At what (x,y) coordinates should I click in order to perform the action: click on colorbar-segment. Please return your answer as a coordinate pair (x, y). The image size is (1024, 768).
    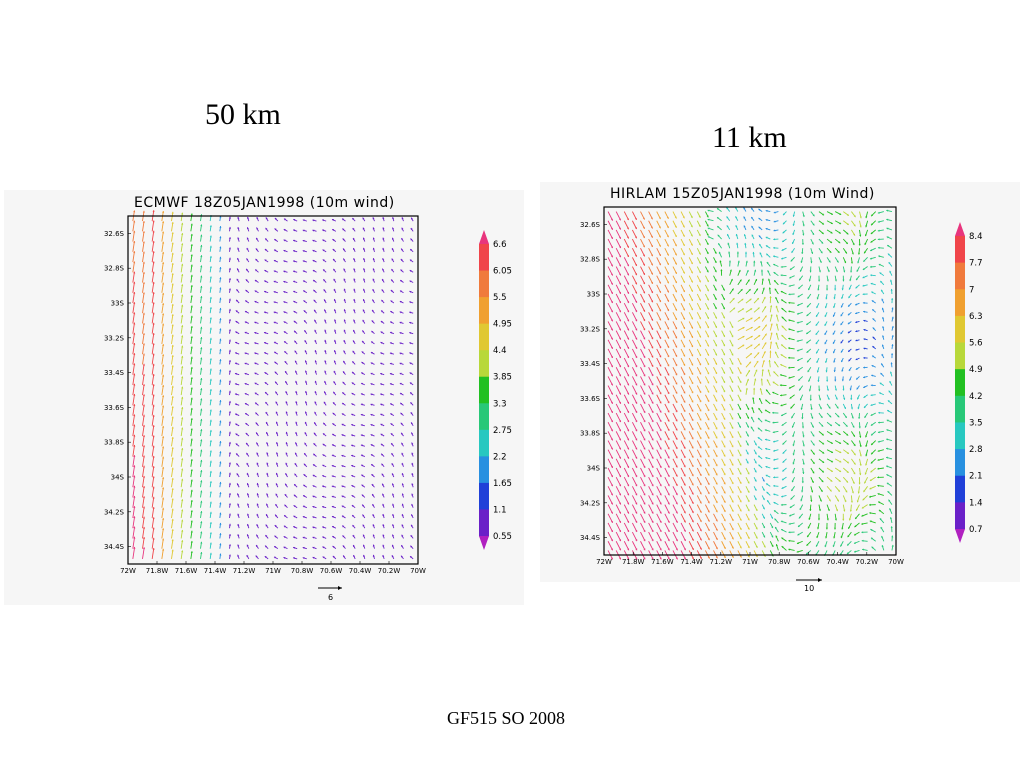
    Looking at the image, I should click on (960, 409).